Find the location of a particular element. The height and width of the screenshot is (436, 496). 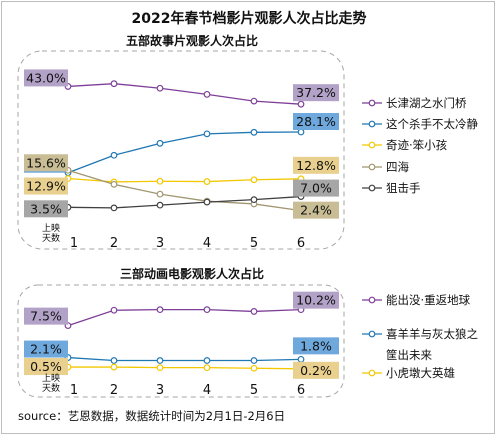

data-label: 43.0% is located at coordinates (46, 77).